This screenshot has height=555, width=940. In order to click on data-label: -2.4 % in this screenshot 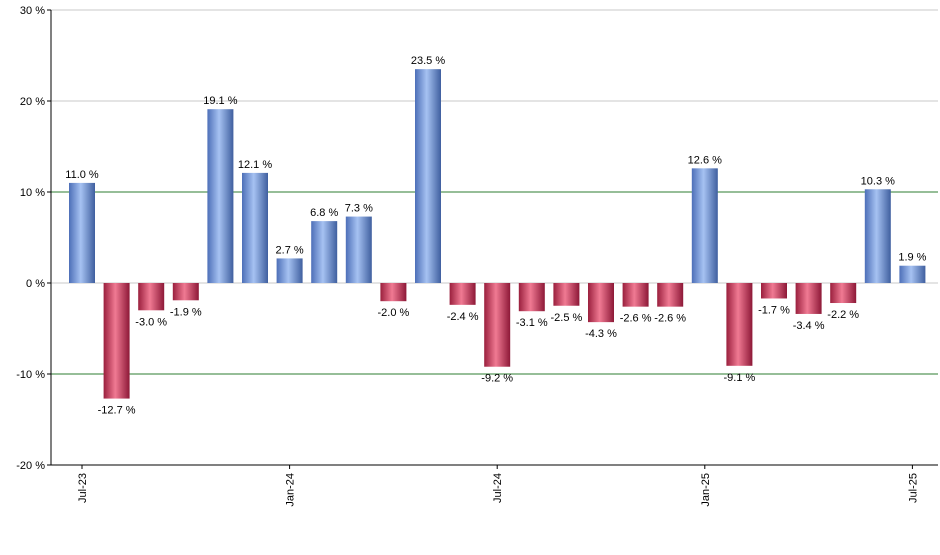, I will do `click(463, 317)`.